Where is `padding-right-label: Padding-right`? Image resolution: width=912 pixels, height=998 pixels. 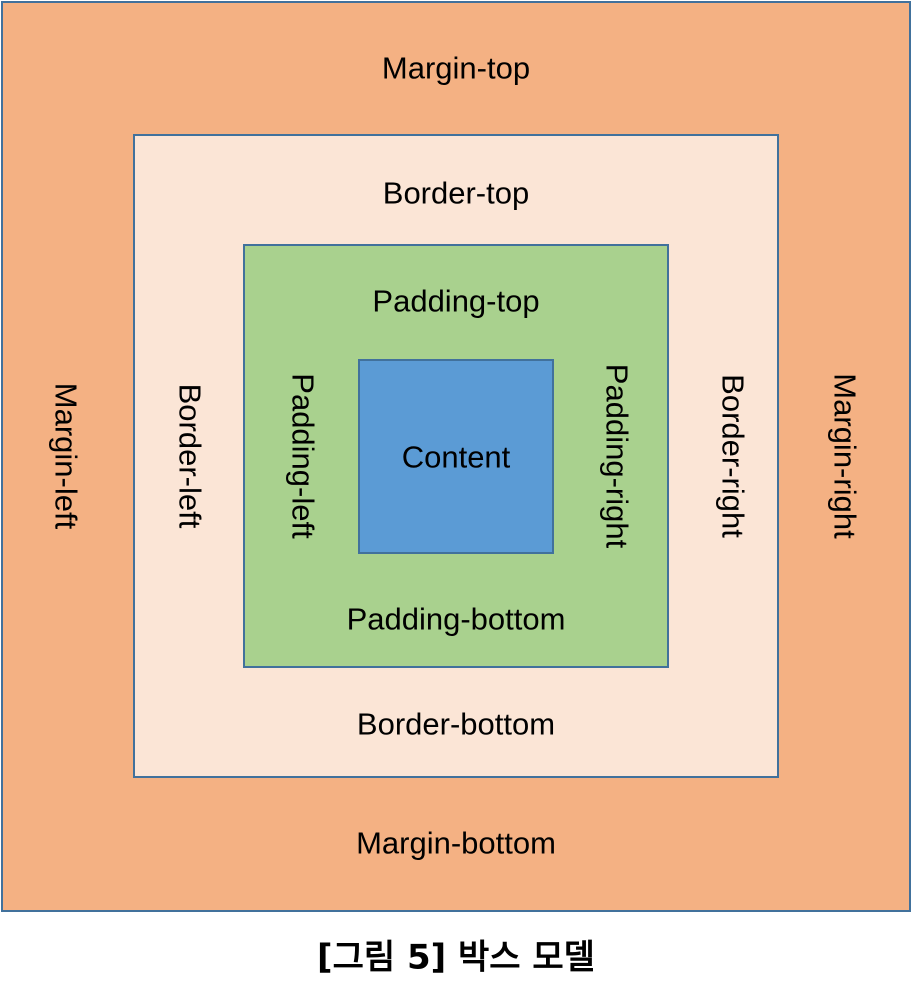 padding-right-label: Padding-right is located at coordinates (617, 456).